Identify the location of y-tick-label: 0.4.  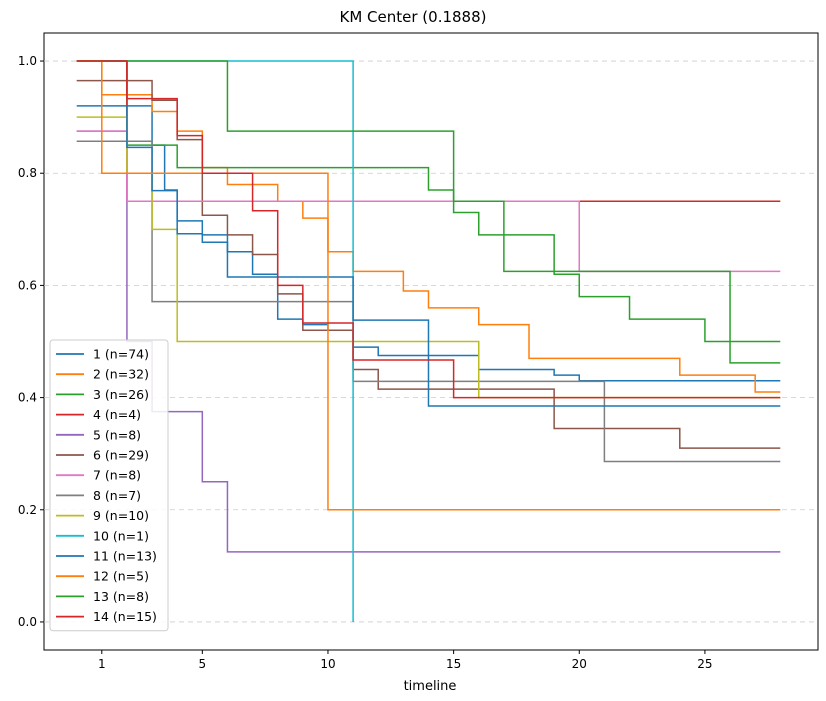
(27, 398).